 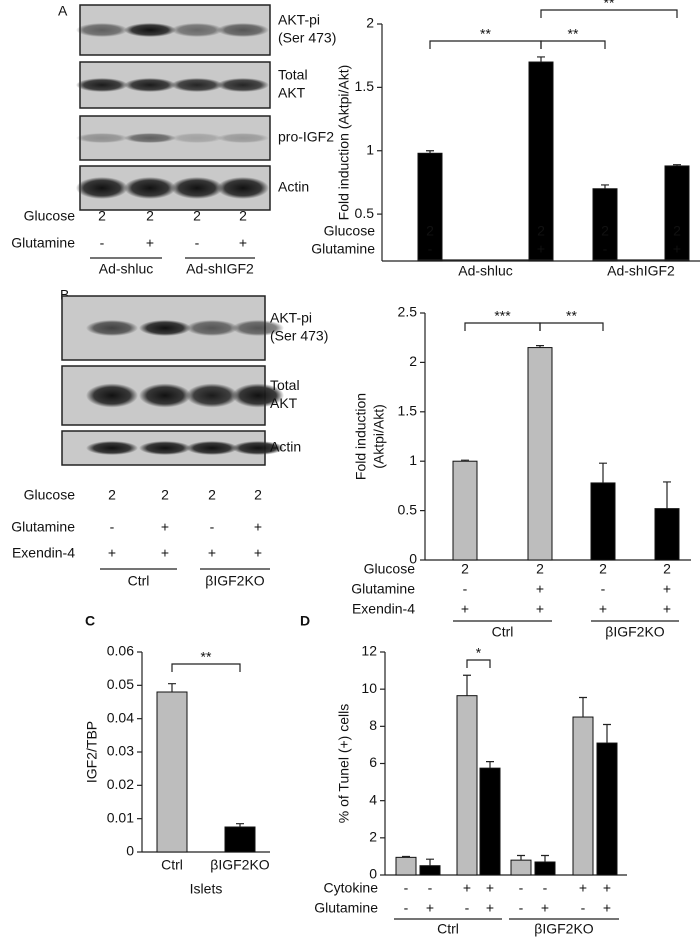 I want to click on y-tick-label: 0.03, so click(x=120, y=751).